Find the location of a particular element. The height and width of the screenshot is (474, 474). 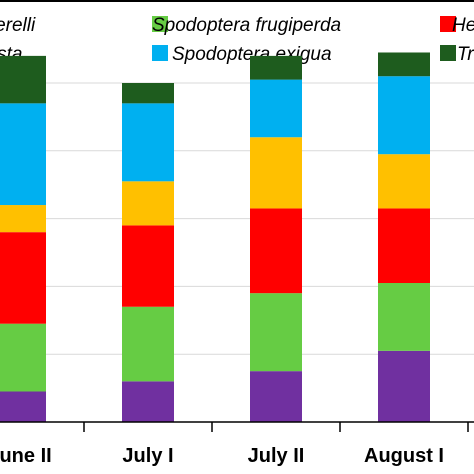

legend-label: He is located at coordinates (463, 25).